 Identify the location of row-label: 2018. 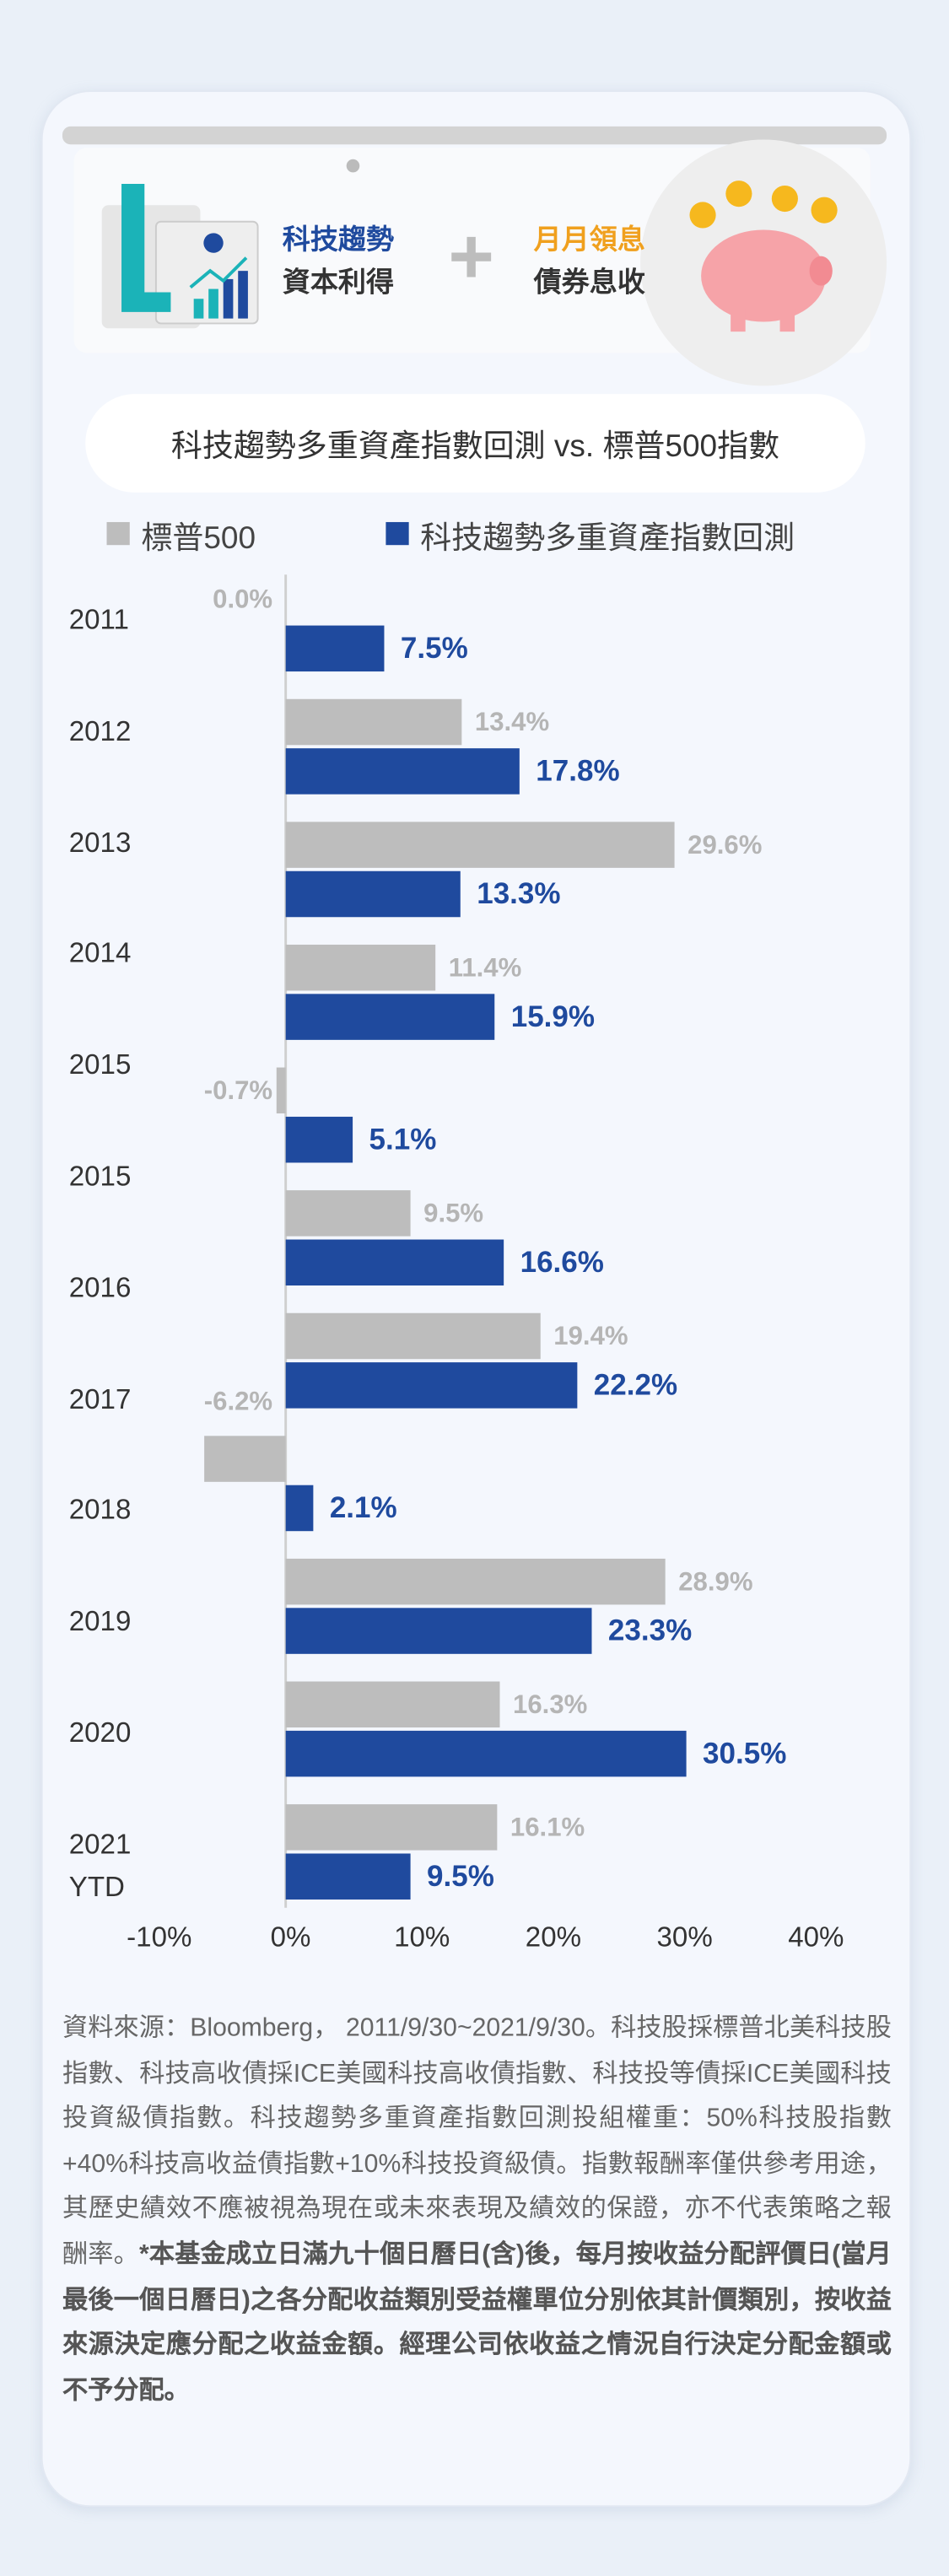
(100, 1510).